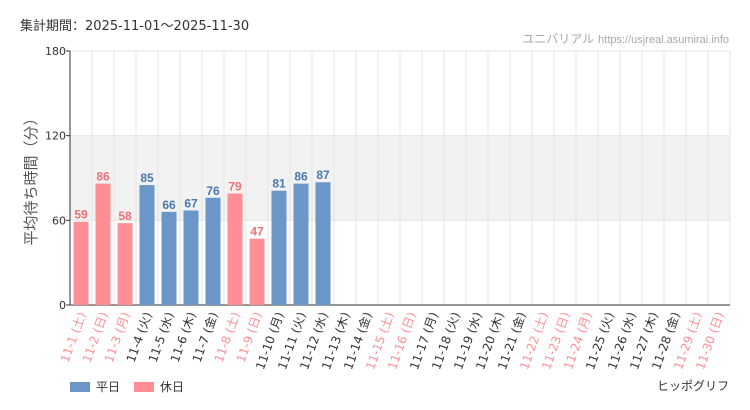 This screenshot has width=750, height=410. What do you see at coordinates (692, 386) in the screenshot?
I see `attraction-name: ヒッポグリフ` at bounding box center [692, 386].